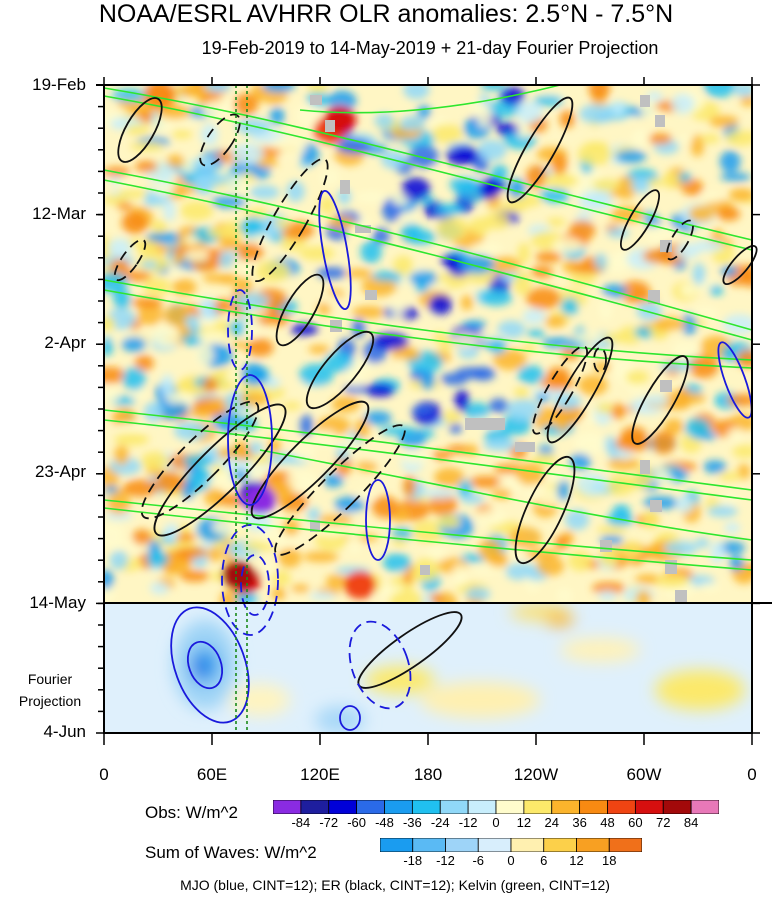 The height and width of the screenshot is (899, 772). Describe the element at coordinates (609, 860) in the screenshot. I see `colorbar-tick-label: 18` at that location.